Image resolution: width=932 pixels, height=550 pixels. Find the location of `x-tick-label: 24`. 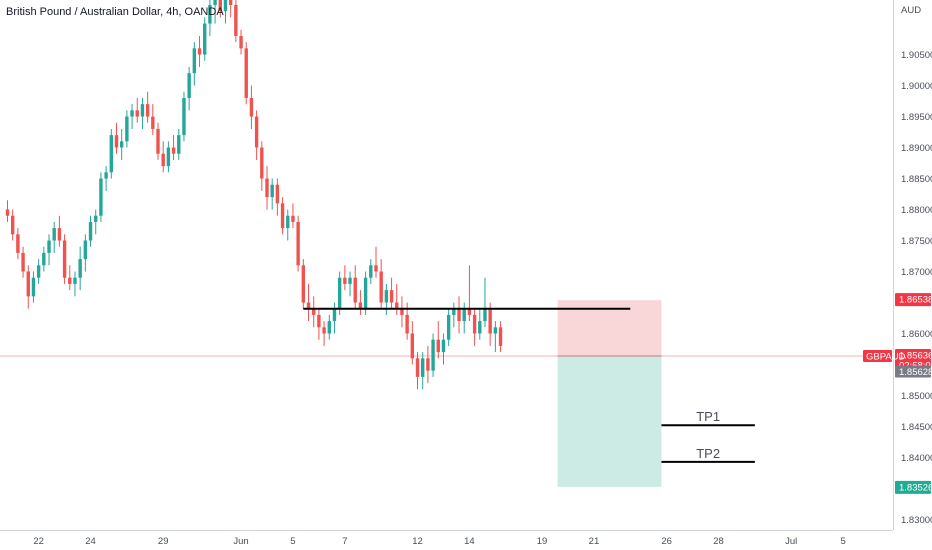

x-tick-label: 24 is located at coordinates (90, 541).